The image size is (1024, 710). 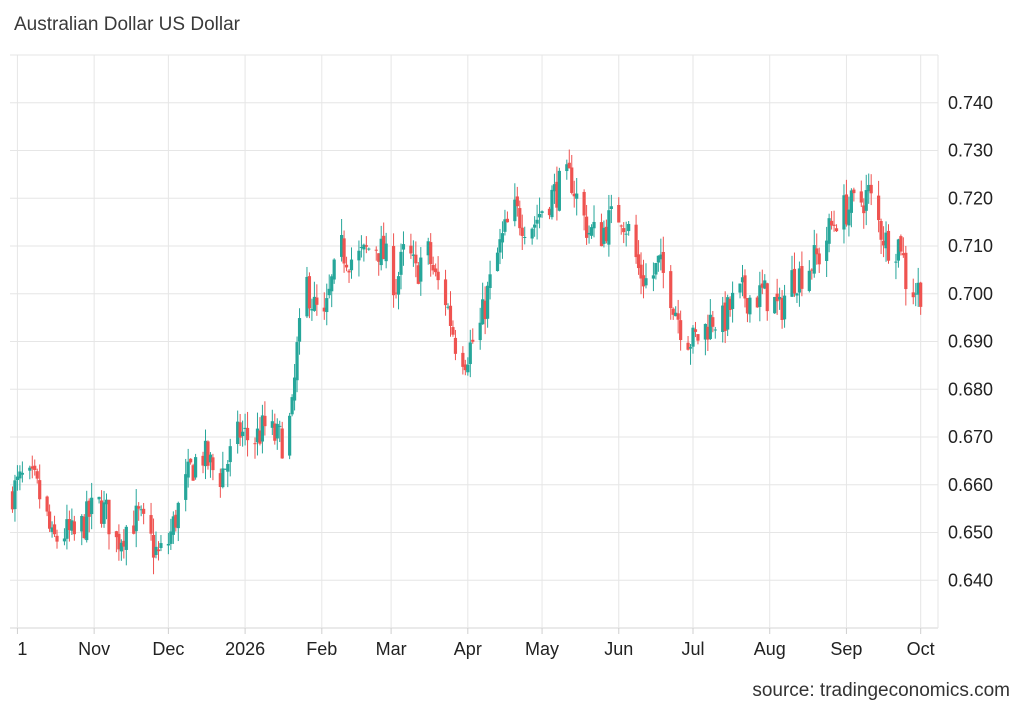 What do you see at coordinates (970, 533) in the screenshot?
I see `y-tick-label: 0.650` at bounding box center [970, 533].